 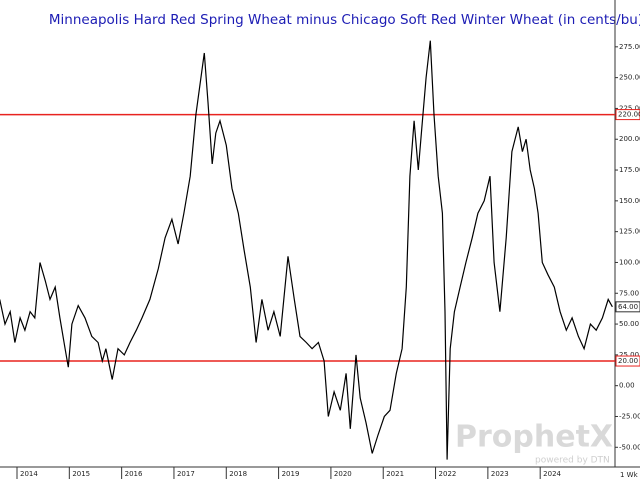 What do you see at coordinates (134, 474) in the screenshot?
I see `x-tick-label: 2016` at bounding box center [134, 474].